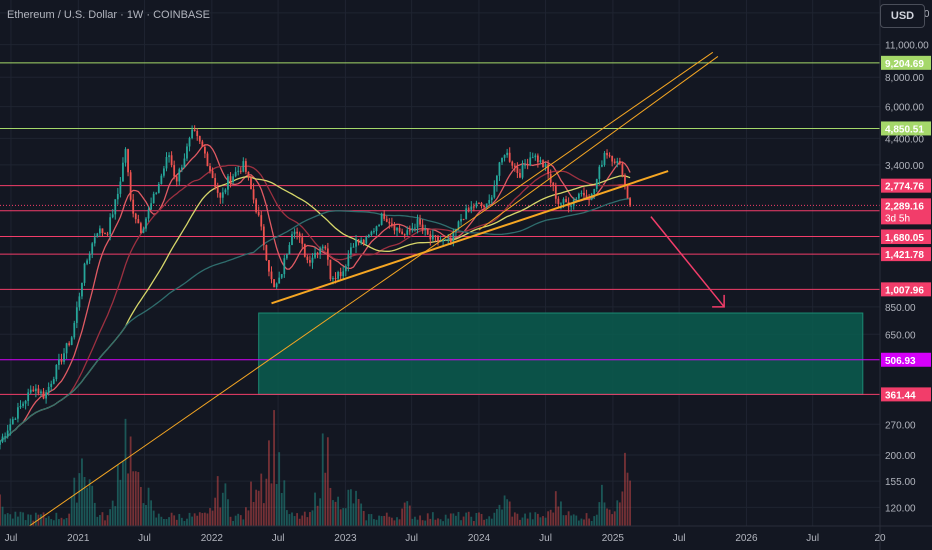 The image size is (932, 550). Describe the element at coordinates (613, 538) in the screenshot. I see `time-tick-label: 2025` at that location.